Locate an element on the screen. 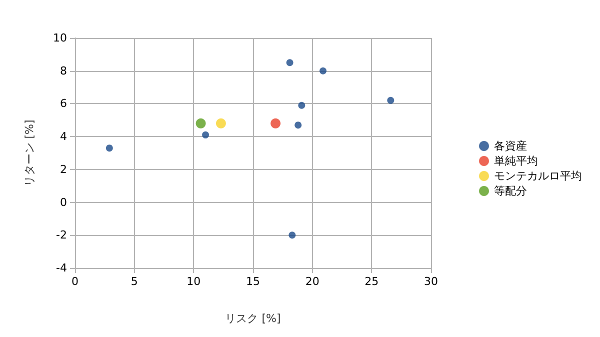 The width and height of the screenshot is (600, 337). legend-label: 等配分 is located at coordinates (510, 191).